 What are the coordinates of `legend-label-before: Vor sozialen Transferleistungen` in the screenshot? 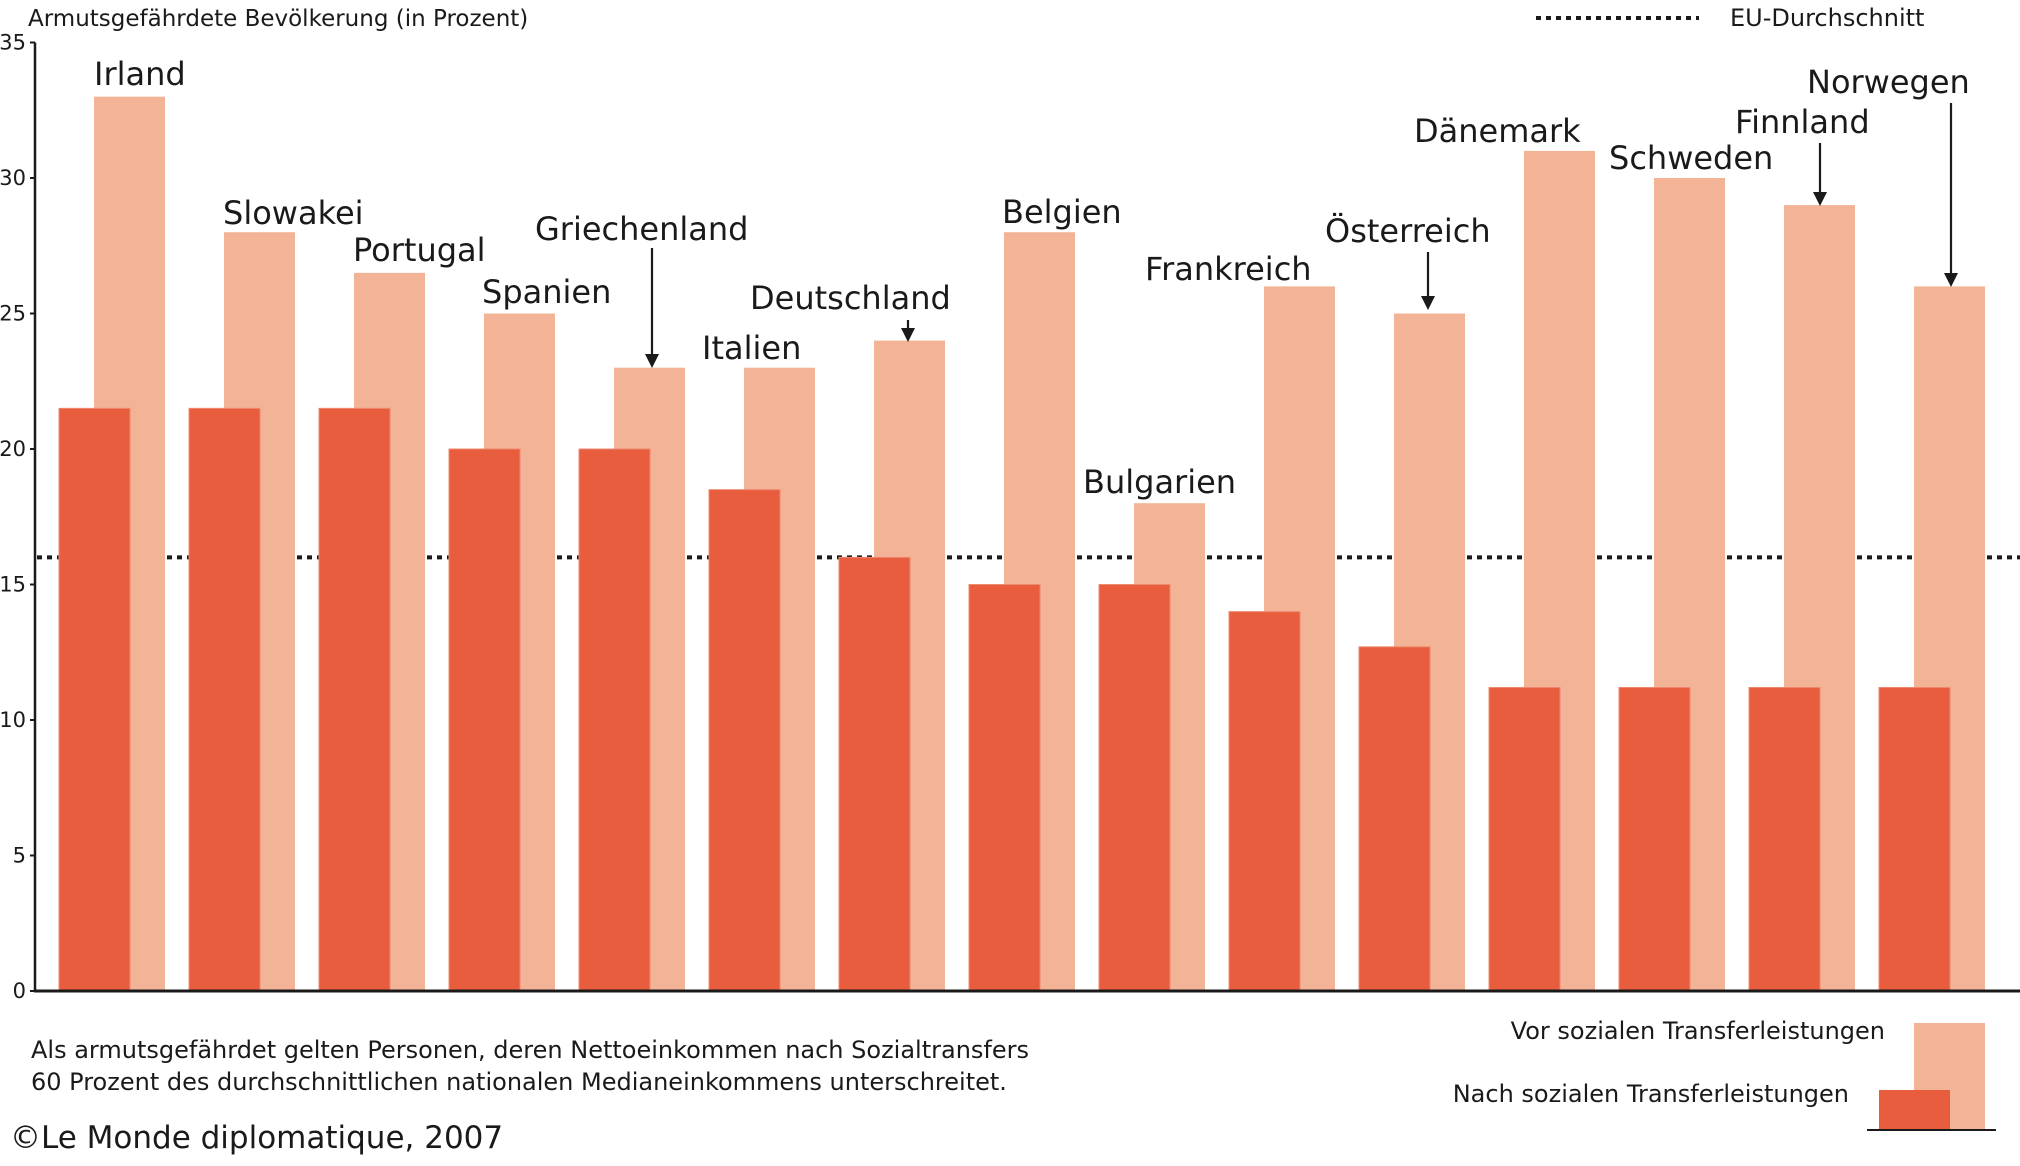 It's located at (1698, 1031).